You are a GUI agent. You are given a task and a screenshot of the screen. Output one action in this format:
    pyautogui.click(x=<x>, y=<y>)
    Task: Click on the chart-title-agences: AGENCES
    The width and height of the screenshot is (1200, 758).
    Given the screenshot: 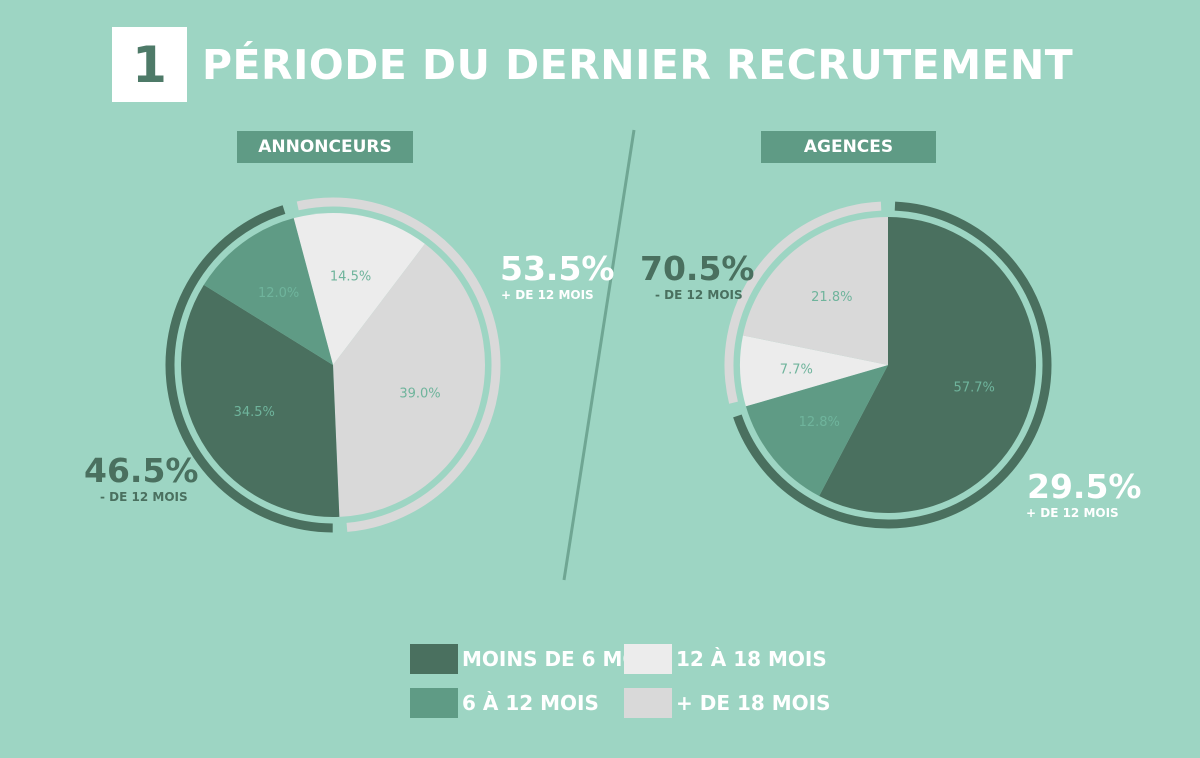 What is the action you would take?
    pyautogui.click(x=848, y=147)
    